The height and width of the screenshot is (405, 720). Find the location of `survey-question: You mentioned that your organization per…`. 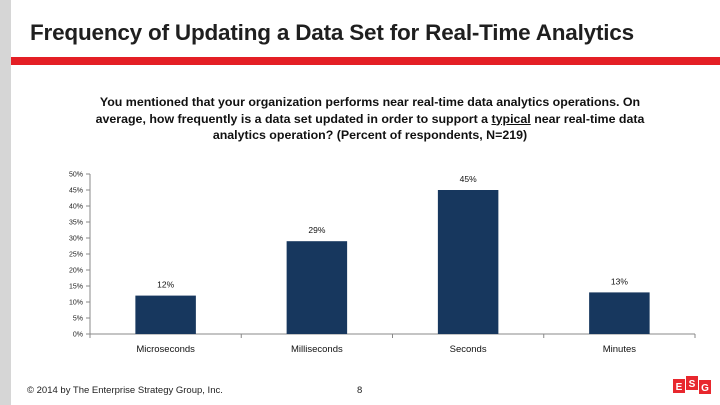

survey-question: You mentioned that your organization per… is located at coordinates (370, 119).